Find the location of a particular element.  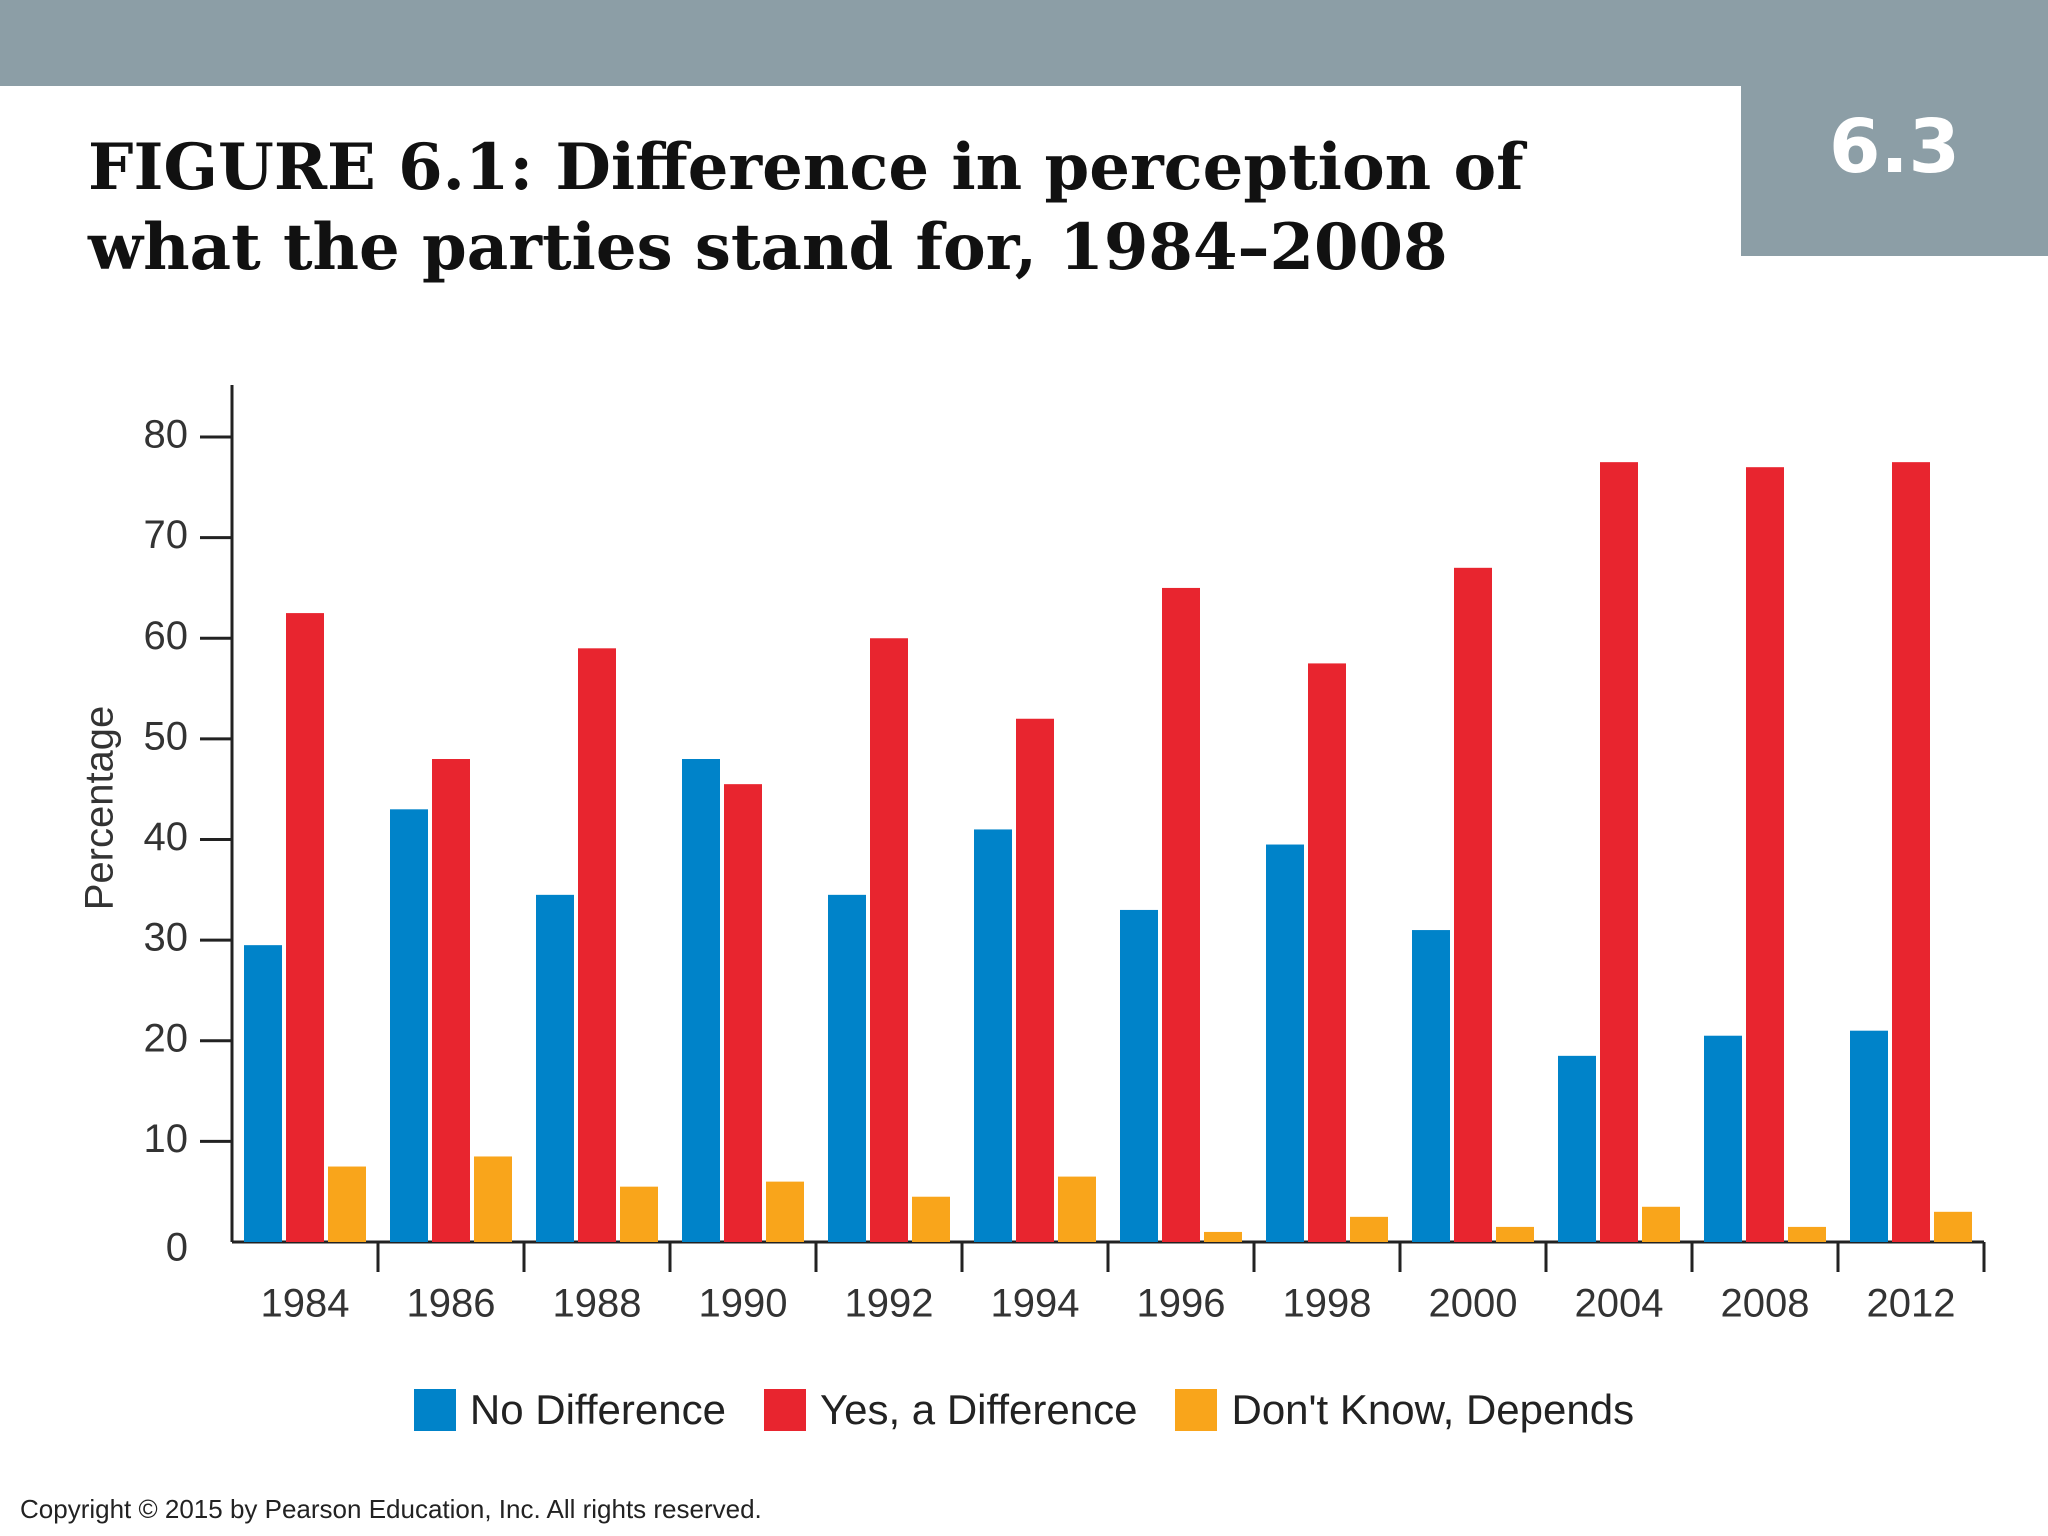

bar-no-difference-1986 is located at coordinates (409, 1025).